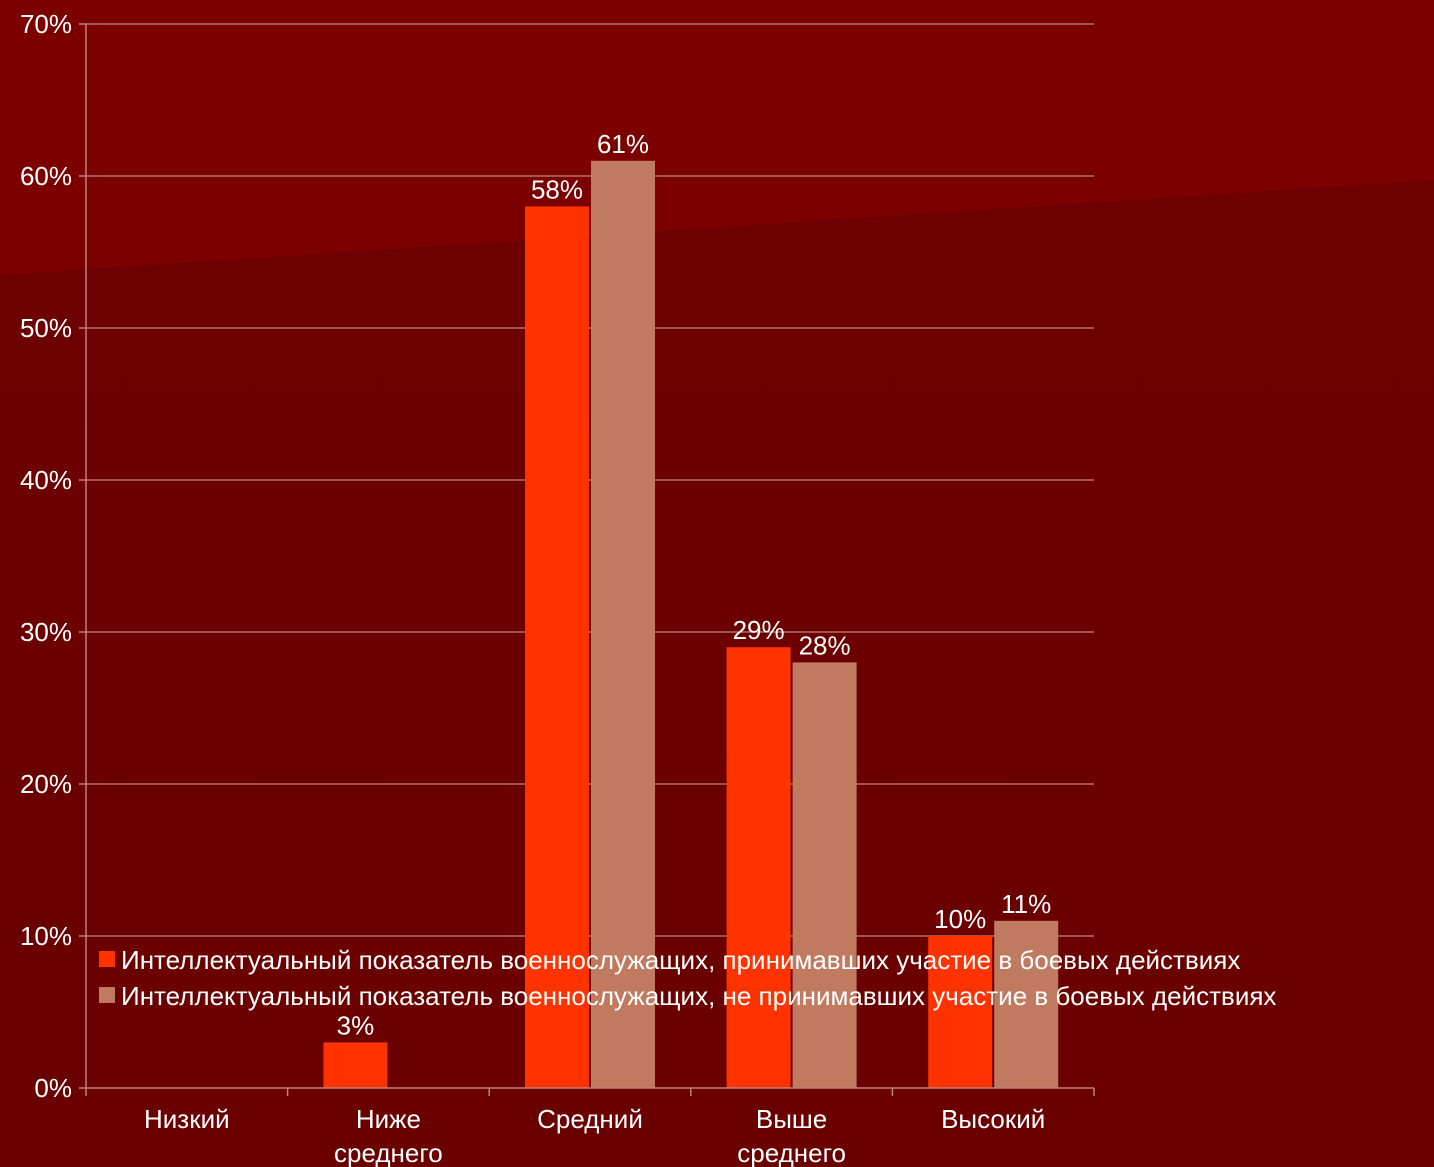  I want to click on data-label: 58%, so click(557, 189).